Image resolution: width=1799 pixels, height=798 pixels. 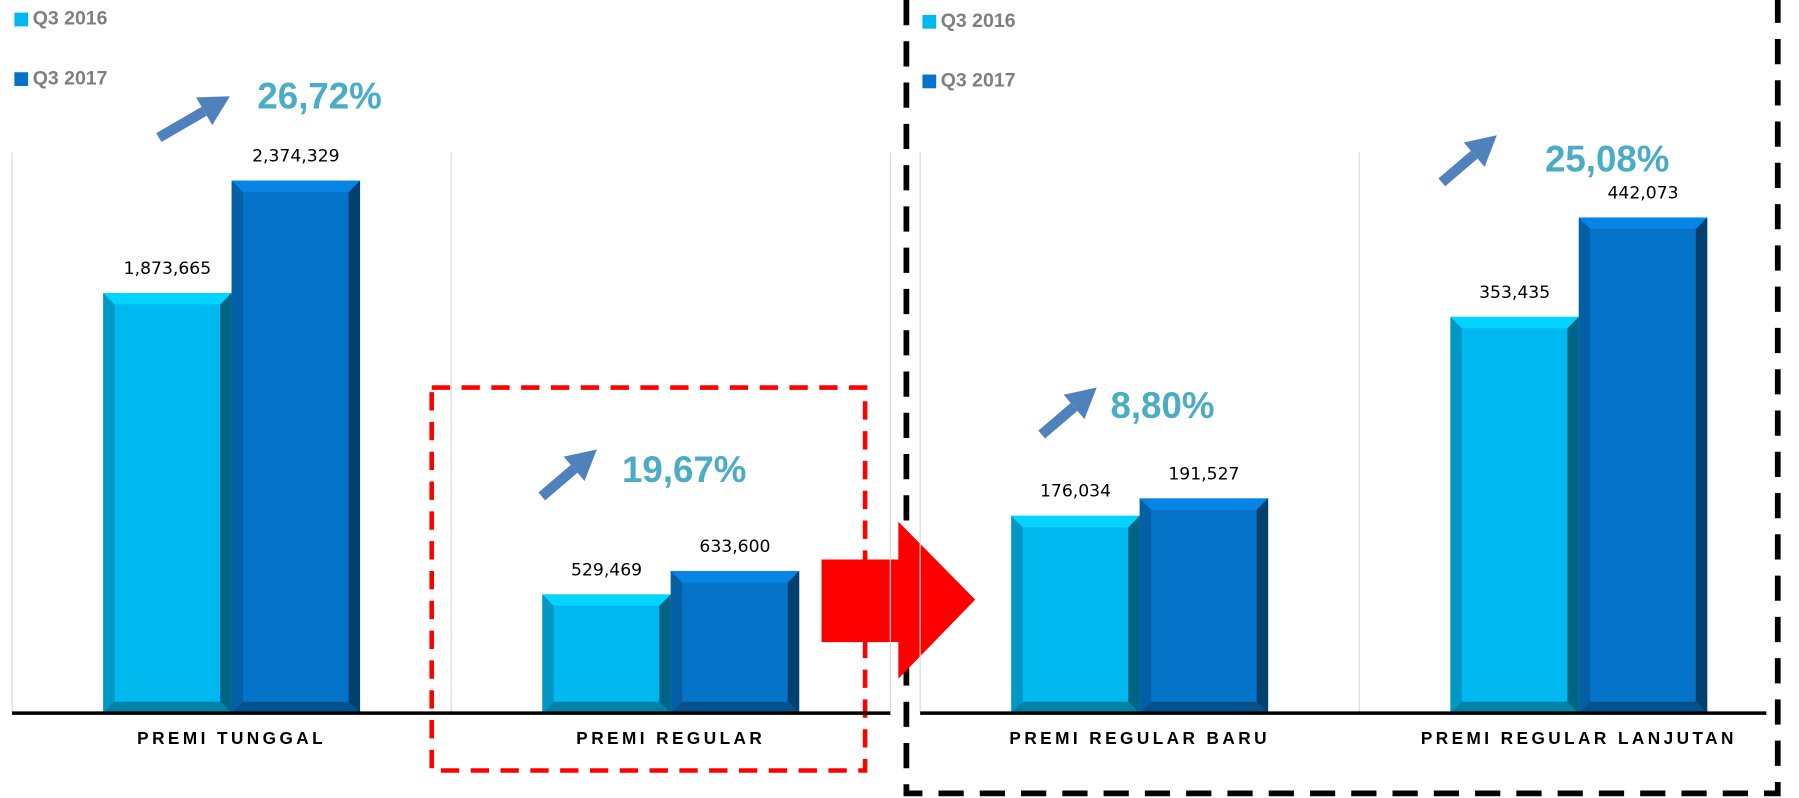 I want to click on growth-annotation: 8,80%, so click(x=1162, y=405).